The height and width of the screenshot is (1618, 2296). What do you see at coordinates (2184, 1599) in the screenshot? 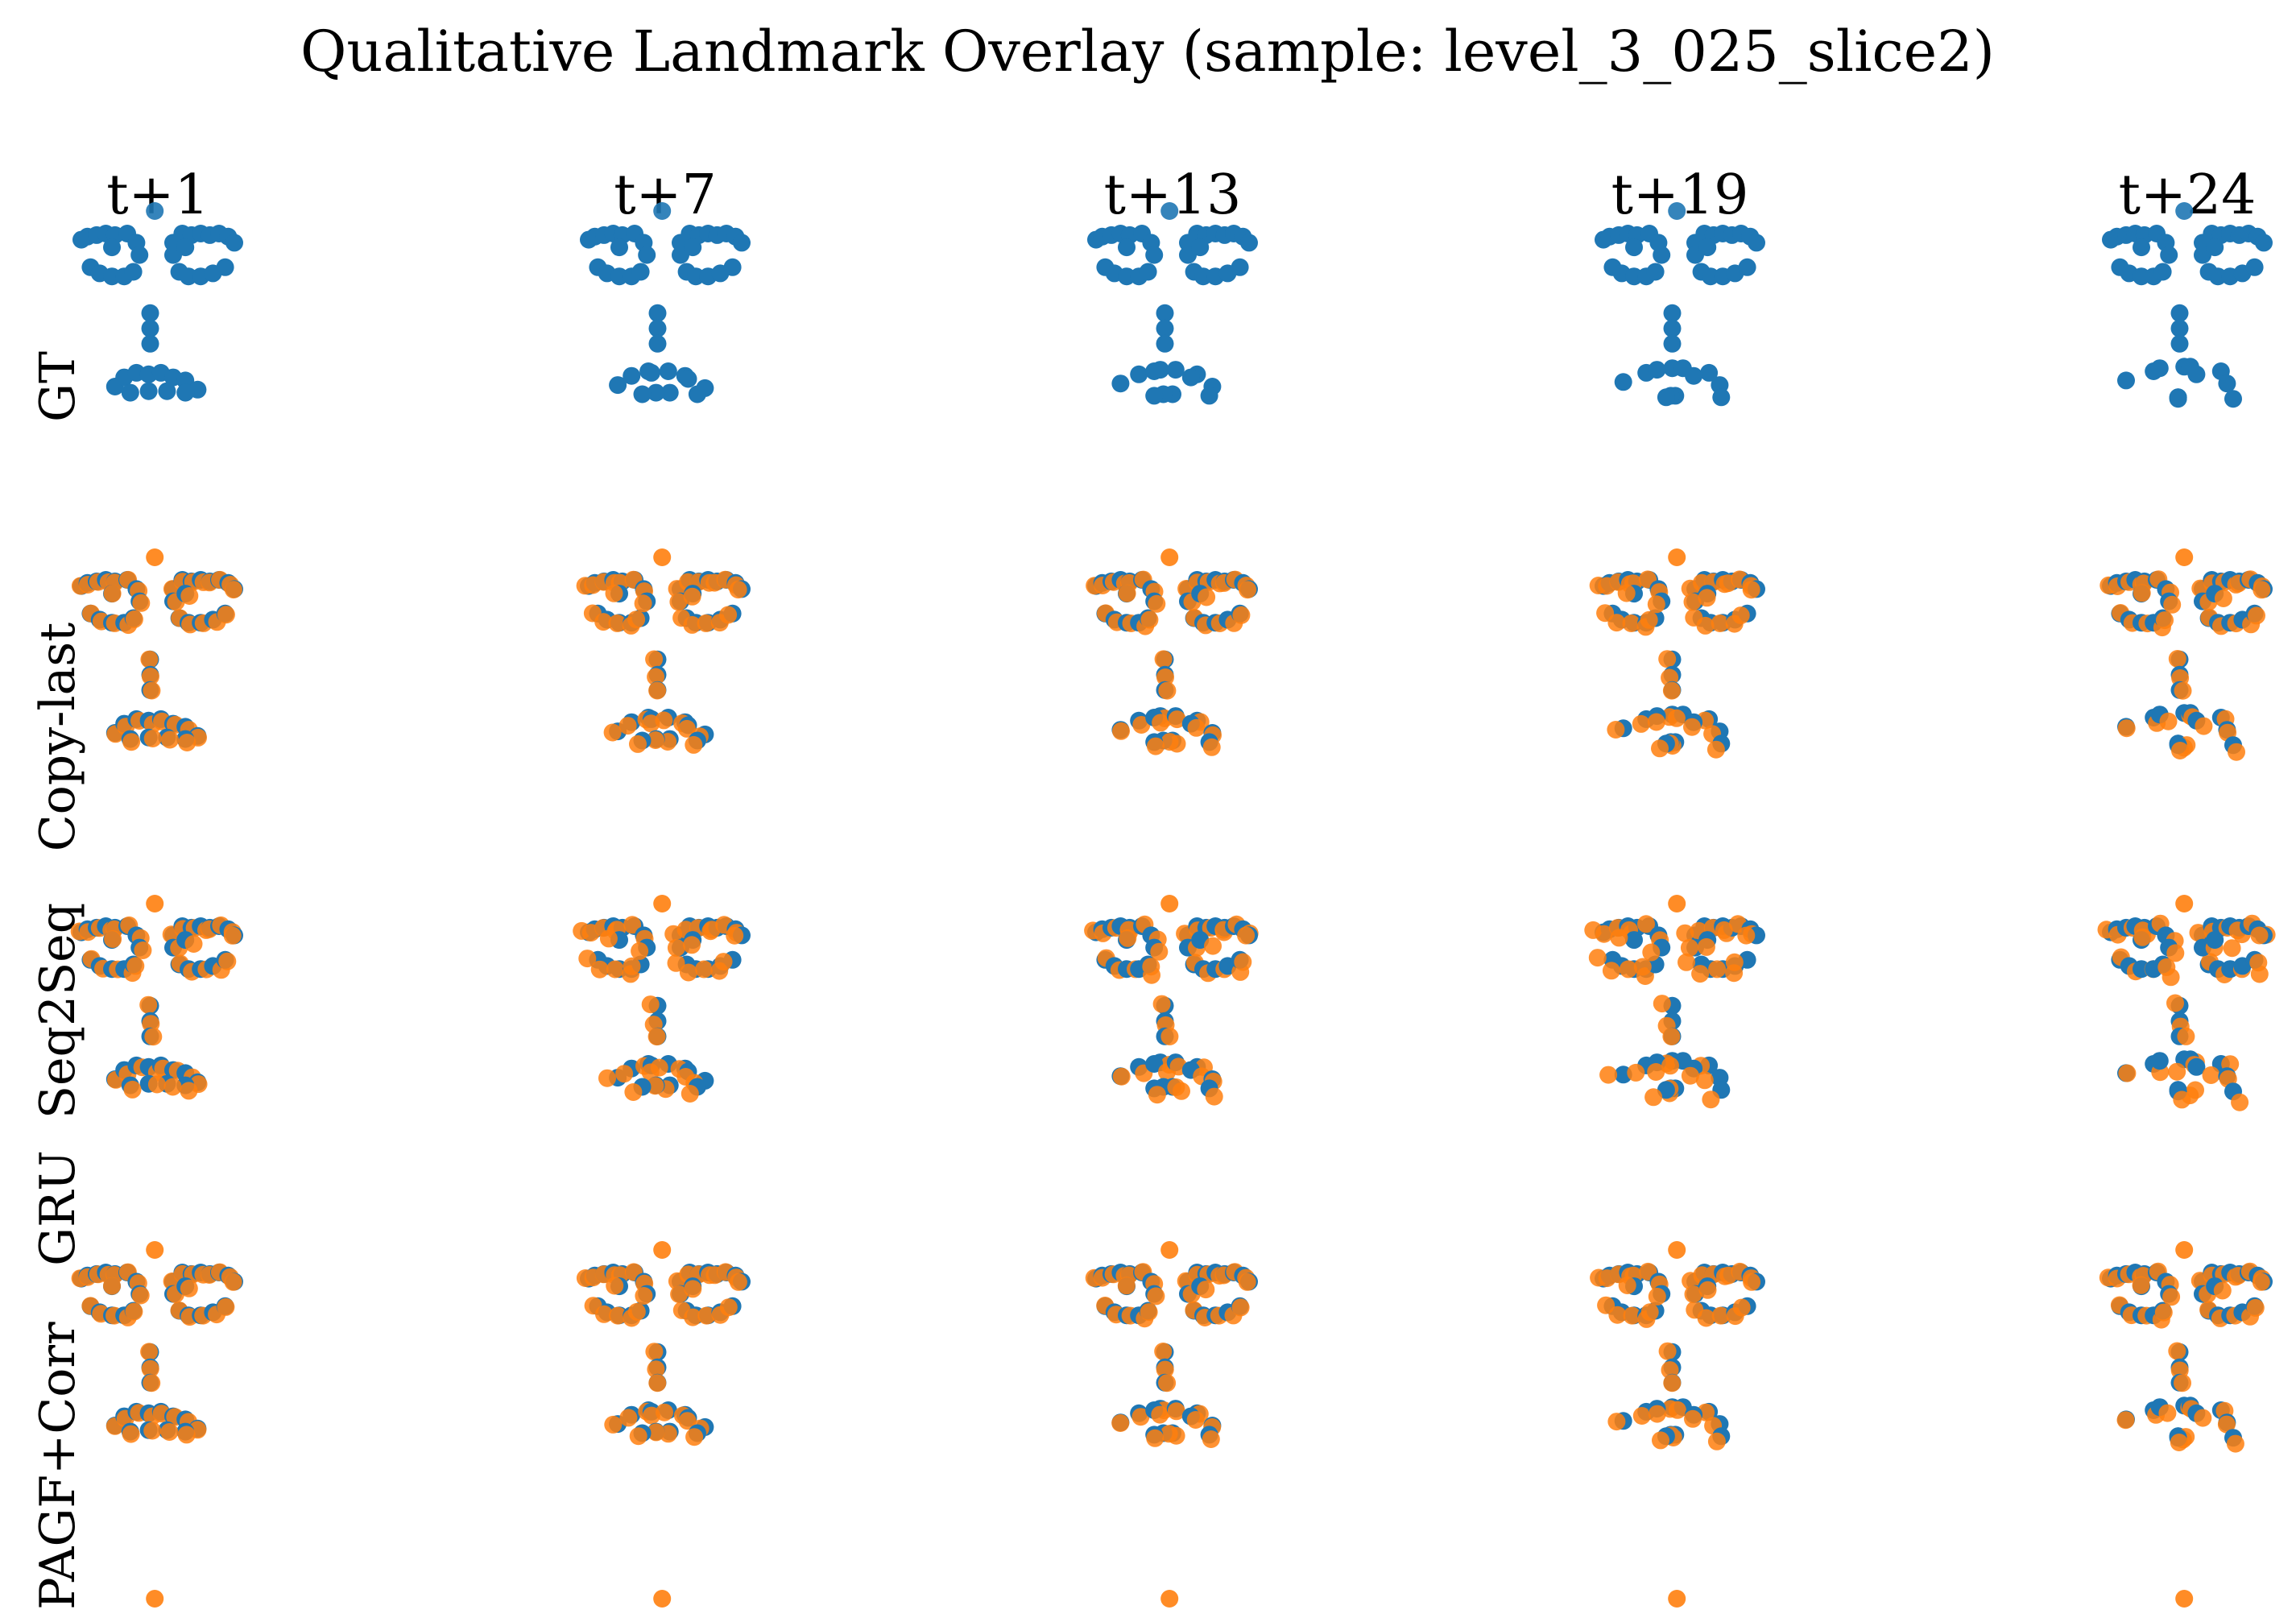
I see `chin-landmark-bottom` at bounding box center [2184, 1599].